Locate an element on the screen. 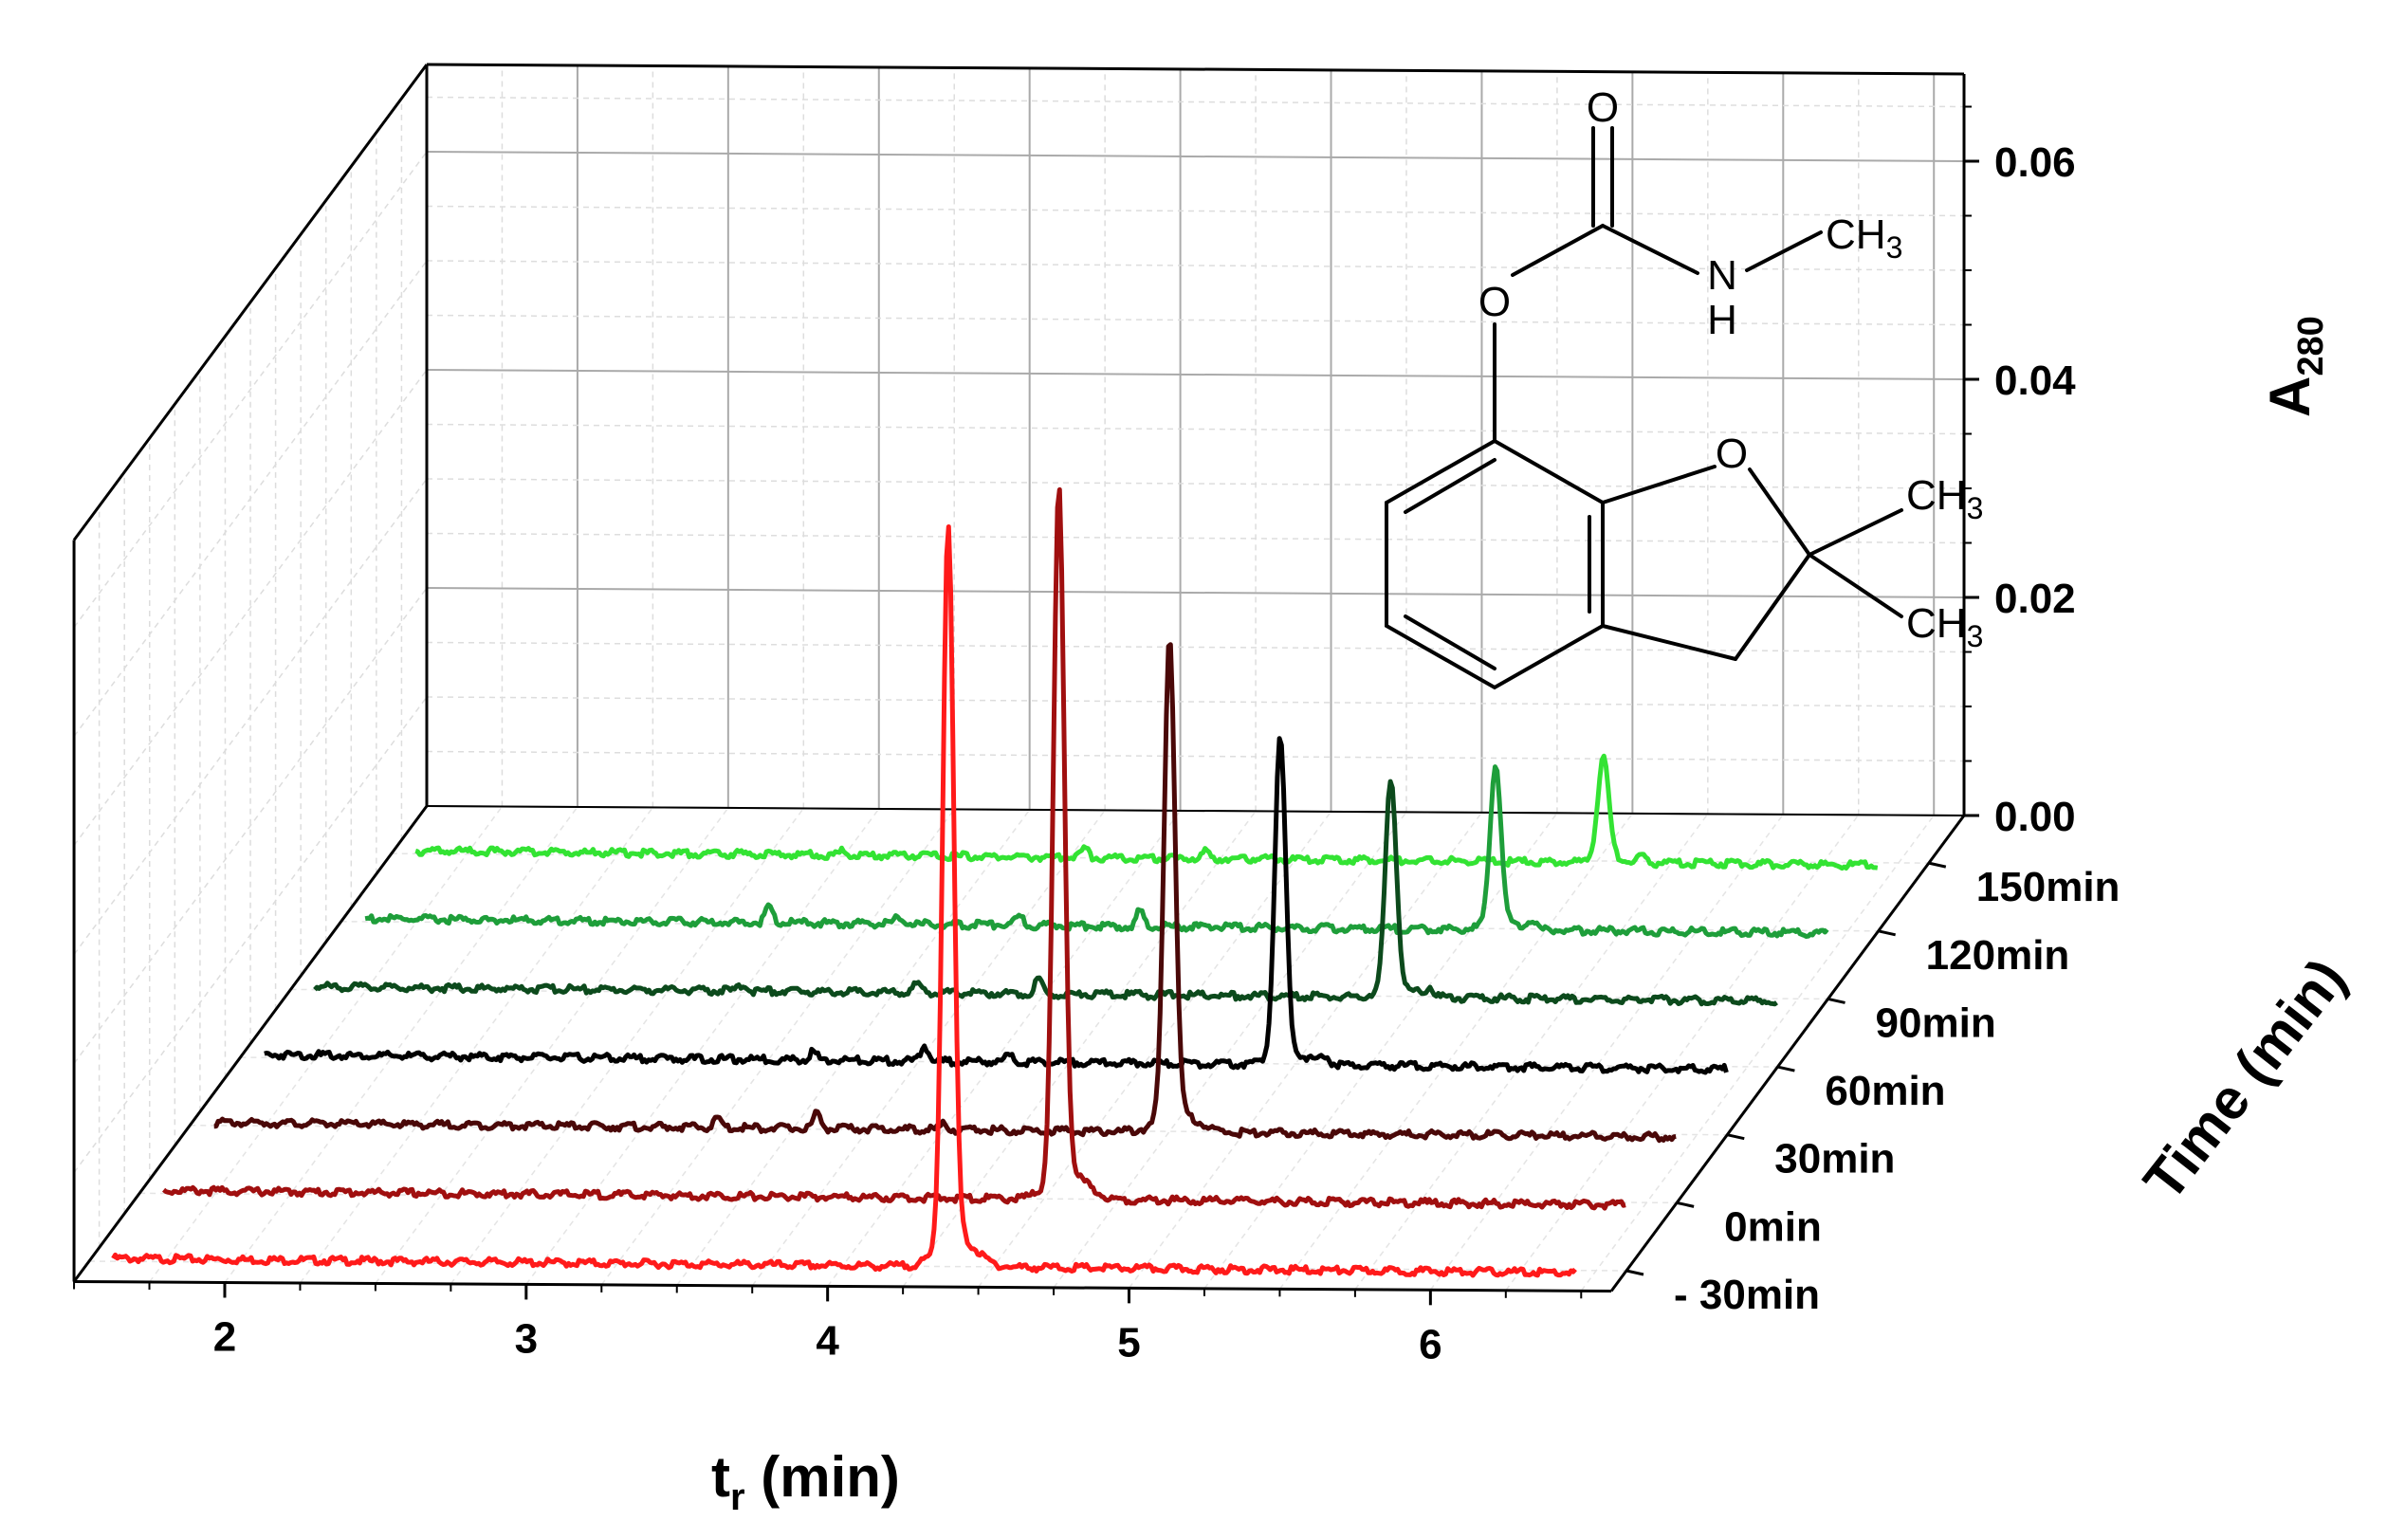  series-line-150min is located at coordinates (1147, 812).